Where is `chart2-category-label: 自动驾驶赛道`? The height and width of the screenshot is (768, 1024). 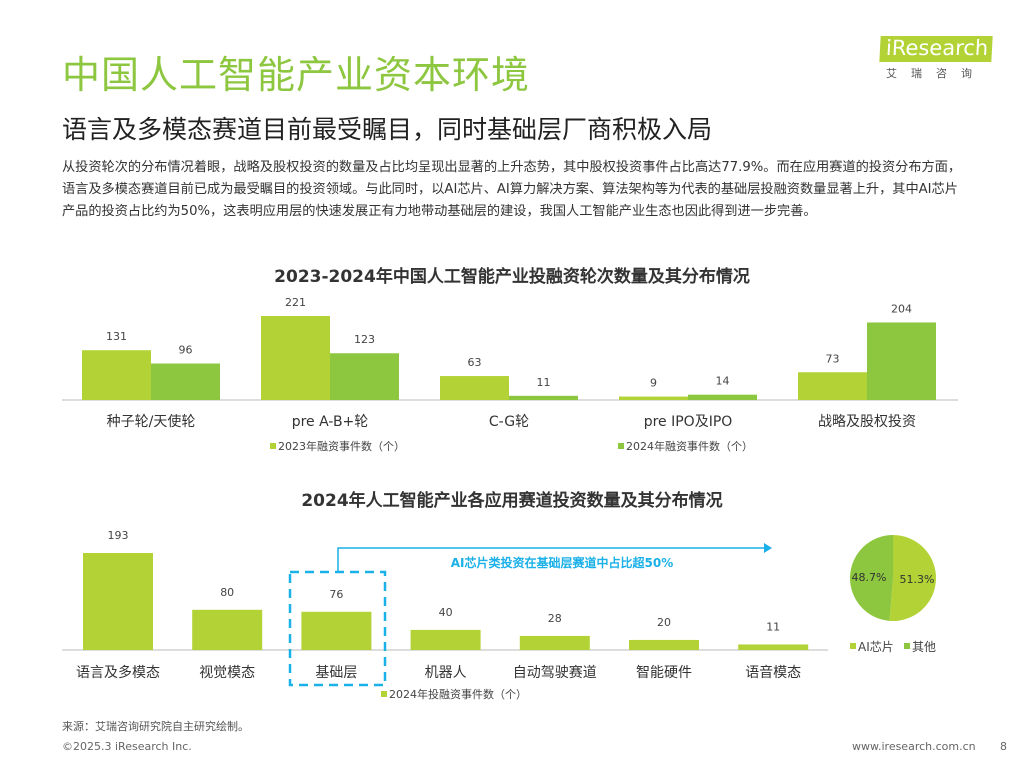
chart2-category-label: 自动驾驶赛道 is located at coordinates (555, 673).